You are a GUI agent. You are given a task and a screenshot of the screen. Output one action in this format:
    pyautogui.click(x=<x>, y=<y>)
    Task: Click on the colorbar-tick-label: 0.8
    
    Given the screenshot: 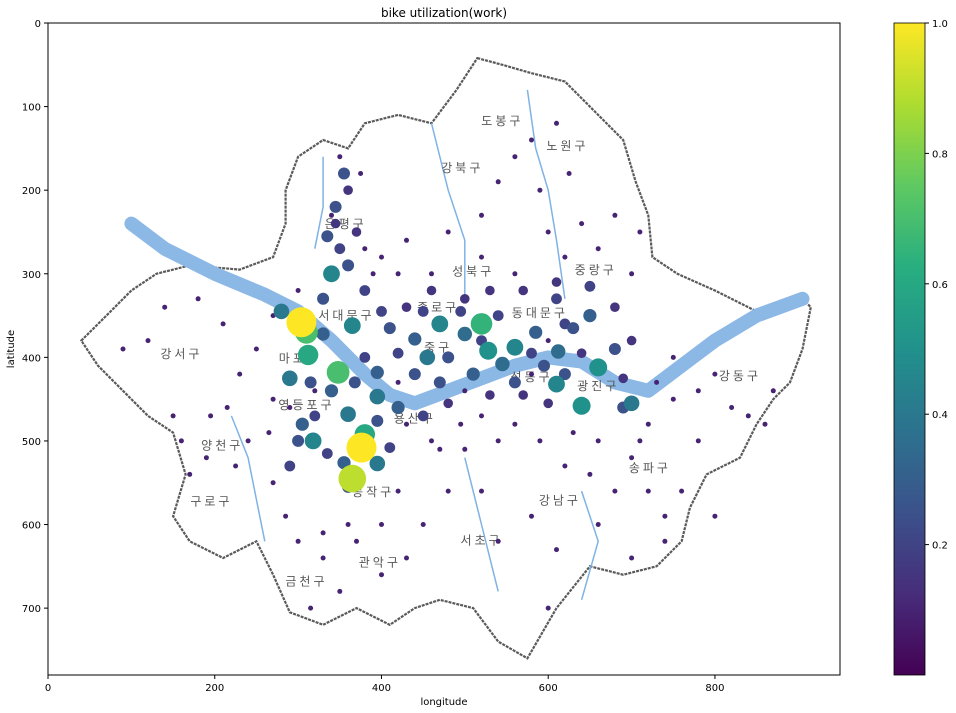 What is the action you would take?
    pyautogui.click(x=940, y=154)
    